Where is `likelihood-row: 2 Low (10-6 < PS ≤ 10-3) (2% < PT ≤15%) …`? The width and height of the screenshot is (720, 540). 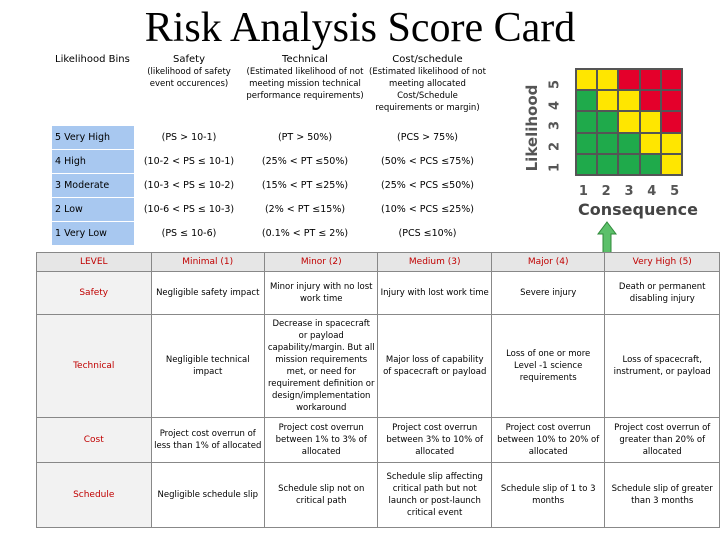
likelihood-row: 2 Low (10-6 < PS ≤ 10-3) (2% < PT ≤15%) … is located at coordinates (270, 209).